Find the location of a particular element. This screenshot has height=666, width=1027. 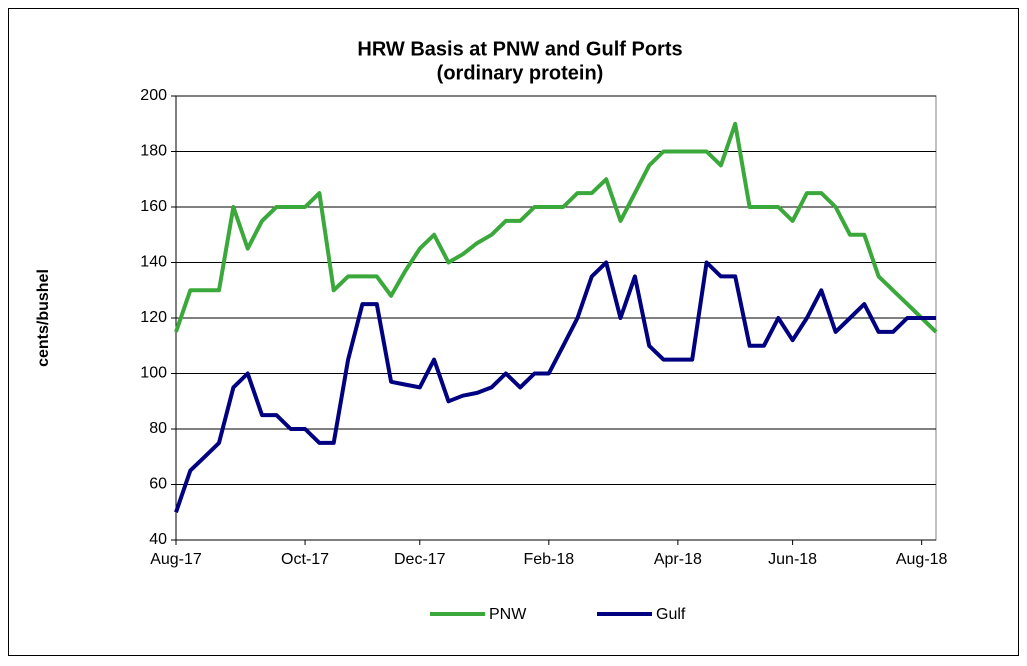

chart-subtitle: (ordinary protein) is located at coordinates (520, 73).